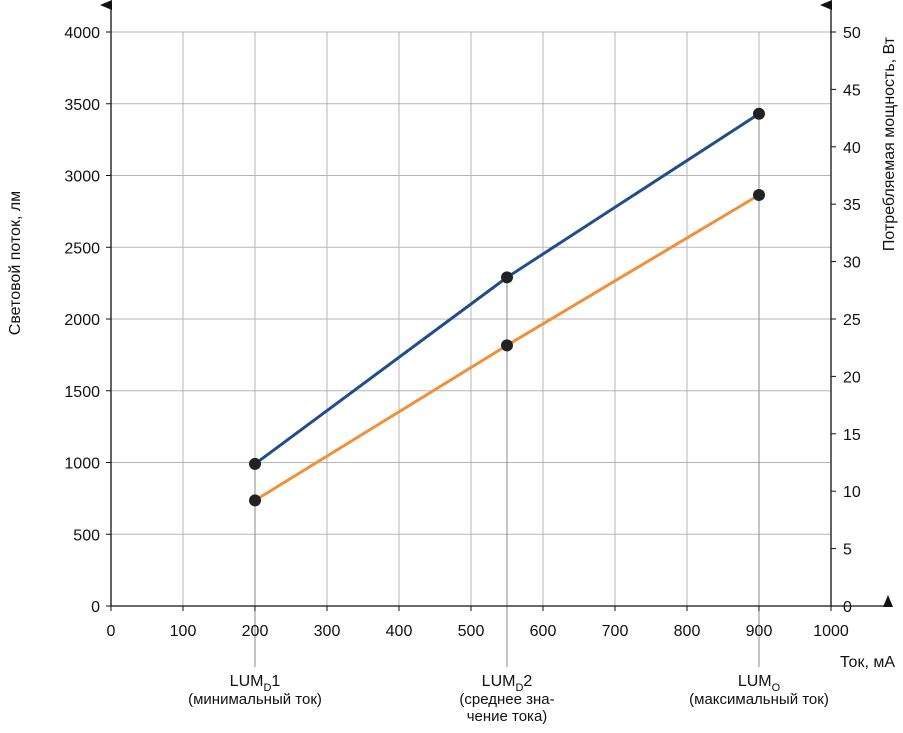 The width and height of the screenshot is (903, 733). What do you see at coordinates (759, 699) in the screenshot?
I see `category-description: (максимальный ток)` at bounding box center [759, 699].